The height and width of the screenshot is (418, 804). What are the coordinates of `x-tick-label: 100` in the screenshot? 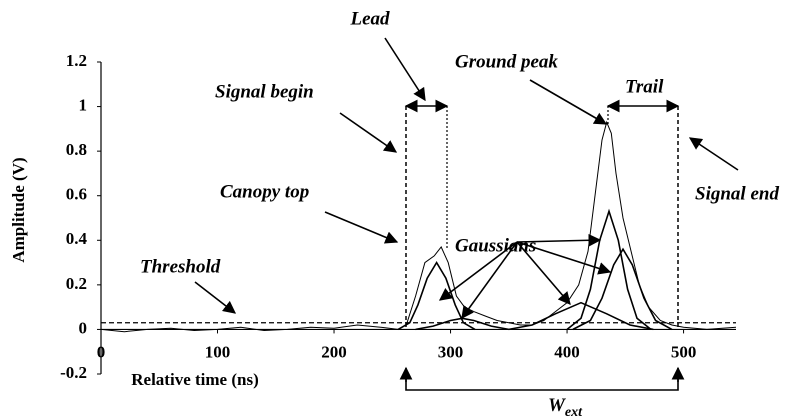 It's located at (218, 351).